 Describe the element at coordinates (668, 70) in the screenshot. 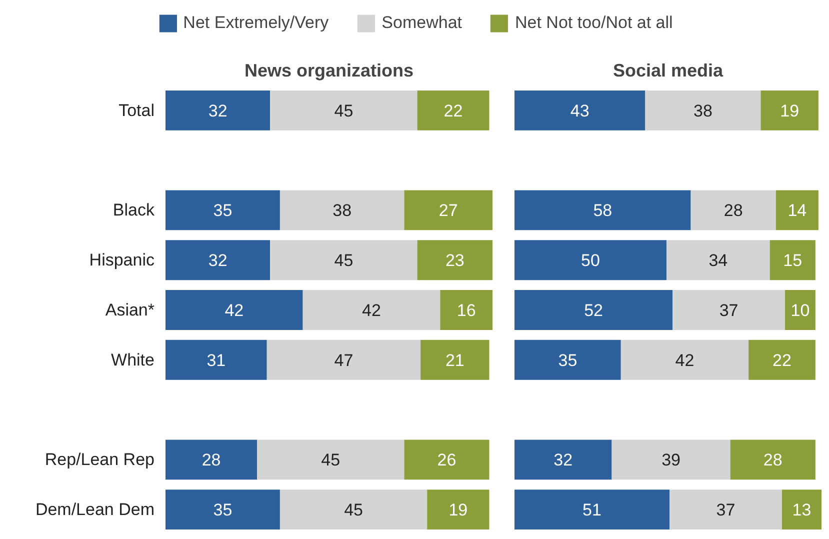

I see `chart-title: Social media` at that location.